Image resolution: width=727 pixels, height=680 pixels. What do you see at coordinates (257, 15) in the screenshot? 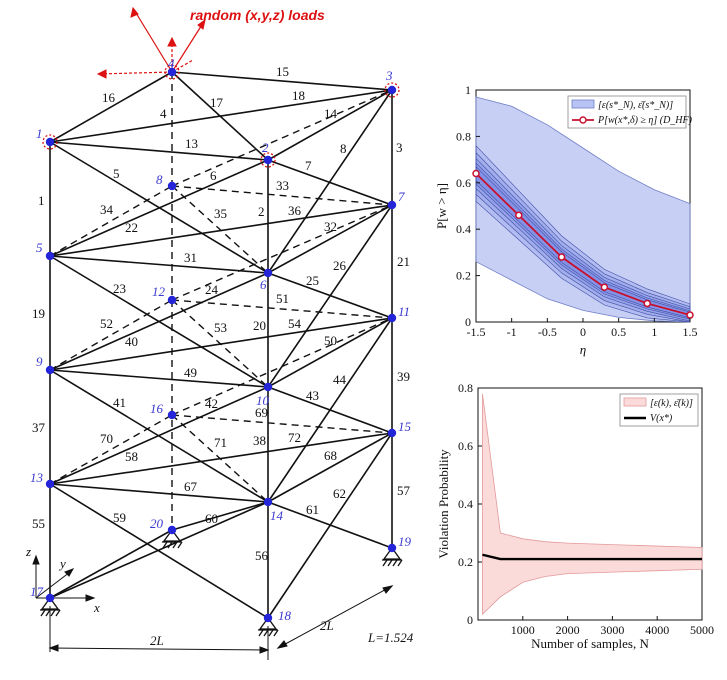
I see `loads-title: random (x,y,z) loads` at bounding box center [257, 15].